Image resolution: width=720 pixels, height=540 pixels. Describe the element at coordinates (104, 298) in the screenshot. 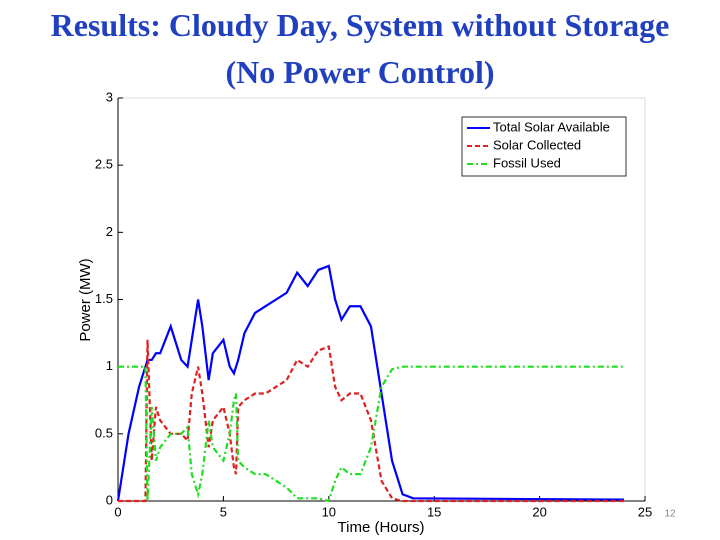

I see `y-tick-label: 1.5` at that location.